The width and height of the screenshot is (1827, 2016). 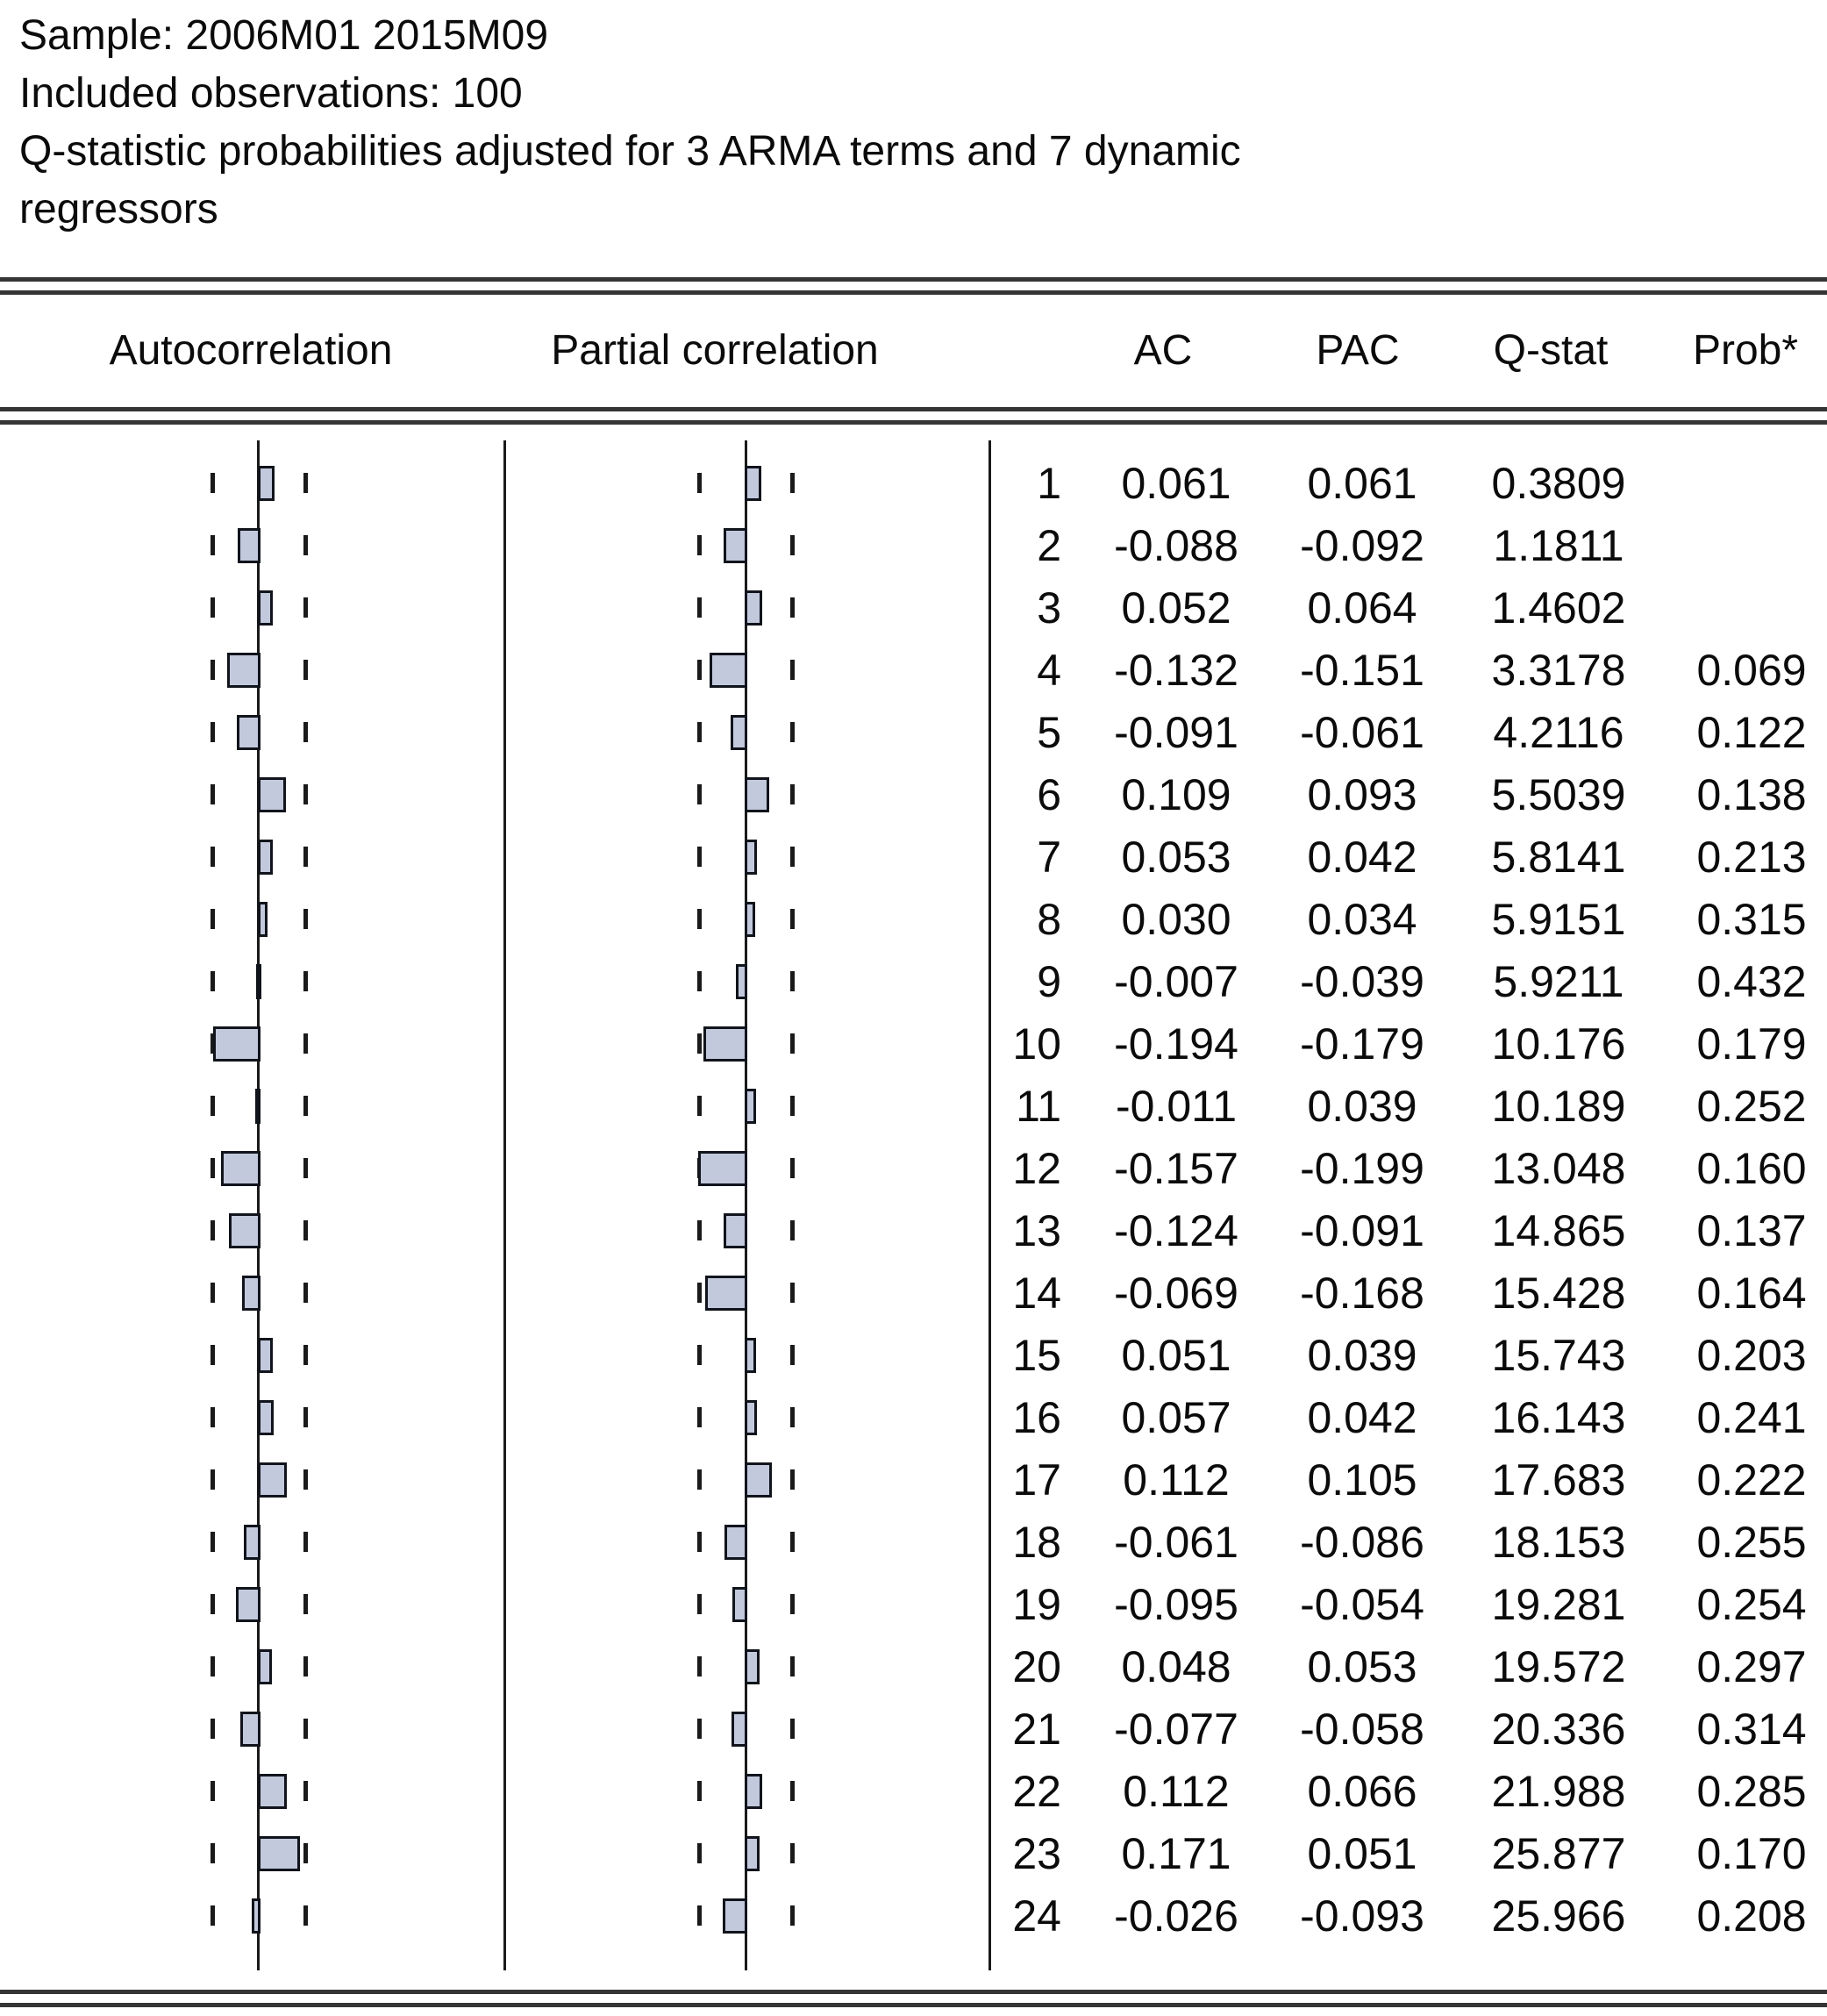 I want to click on panel-divider-line, so click(x=504, y=1205).